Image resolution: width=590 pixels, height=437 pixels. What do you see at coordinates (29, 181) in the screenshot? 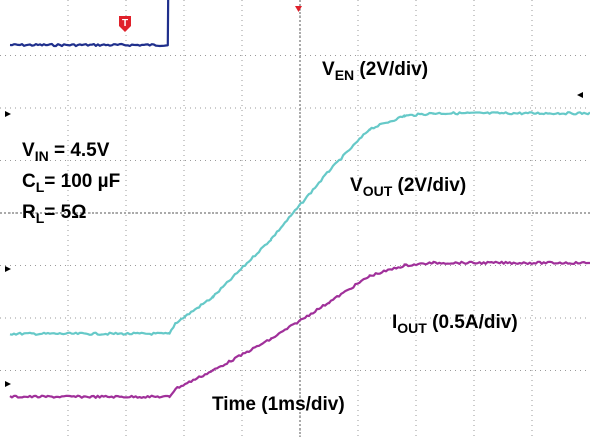
I see `condition-cl-symbol: C` at bounding box center [29, 181].